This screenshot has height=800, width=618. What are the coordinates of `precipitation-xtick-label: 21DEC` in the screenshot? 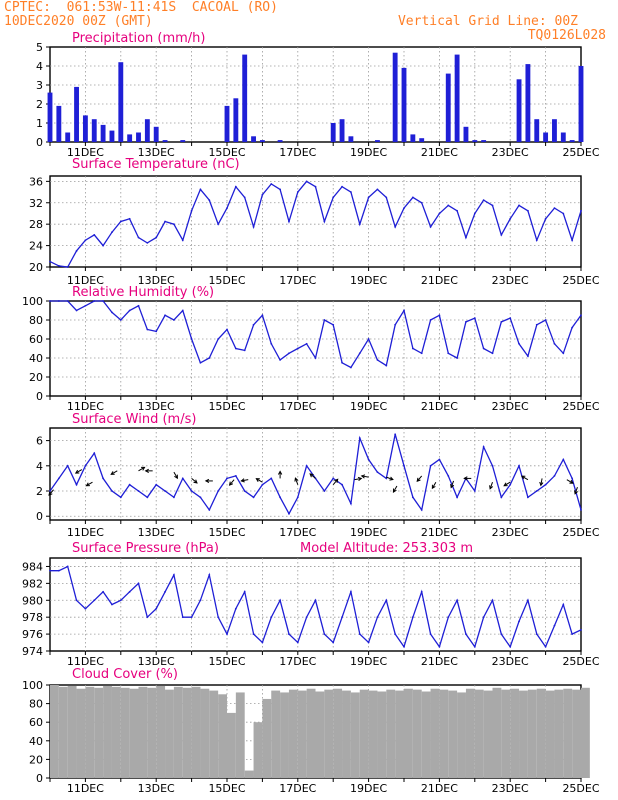 It's located at (439, 152).